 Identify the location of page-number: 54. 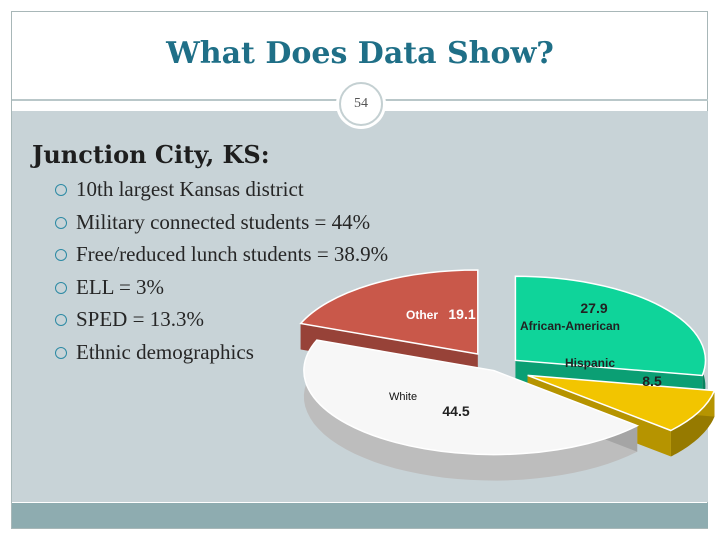
(361, 103).